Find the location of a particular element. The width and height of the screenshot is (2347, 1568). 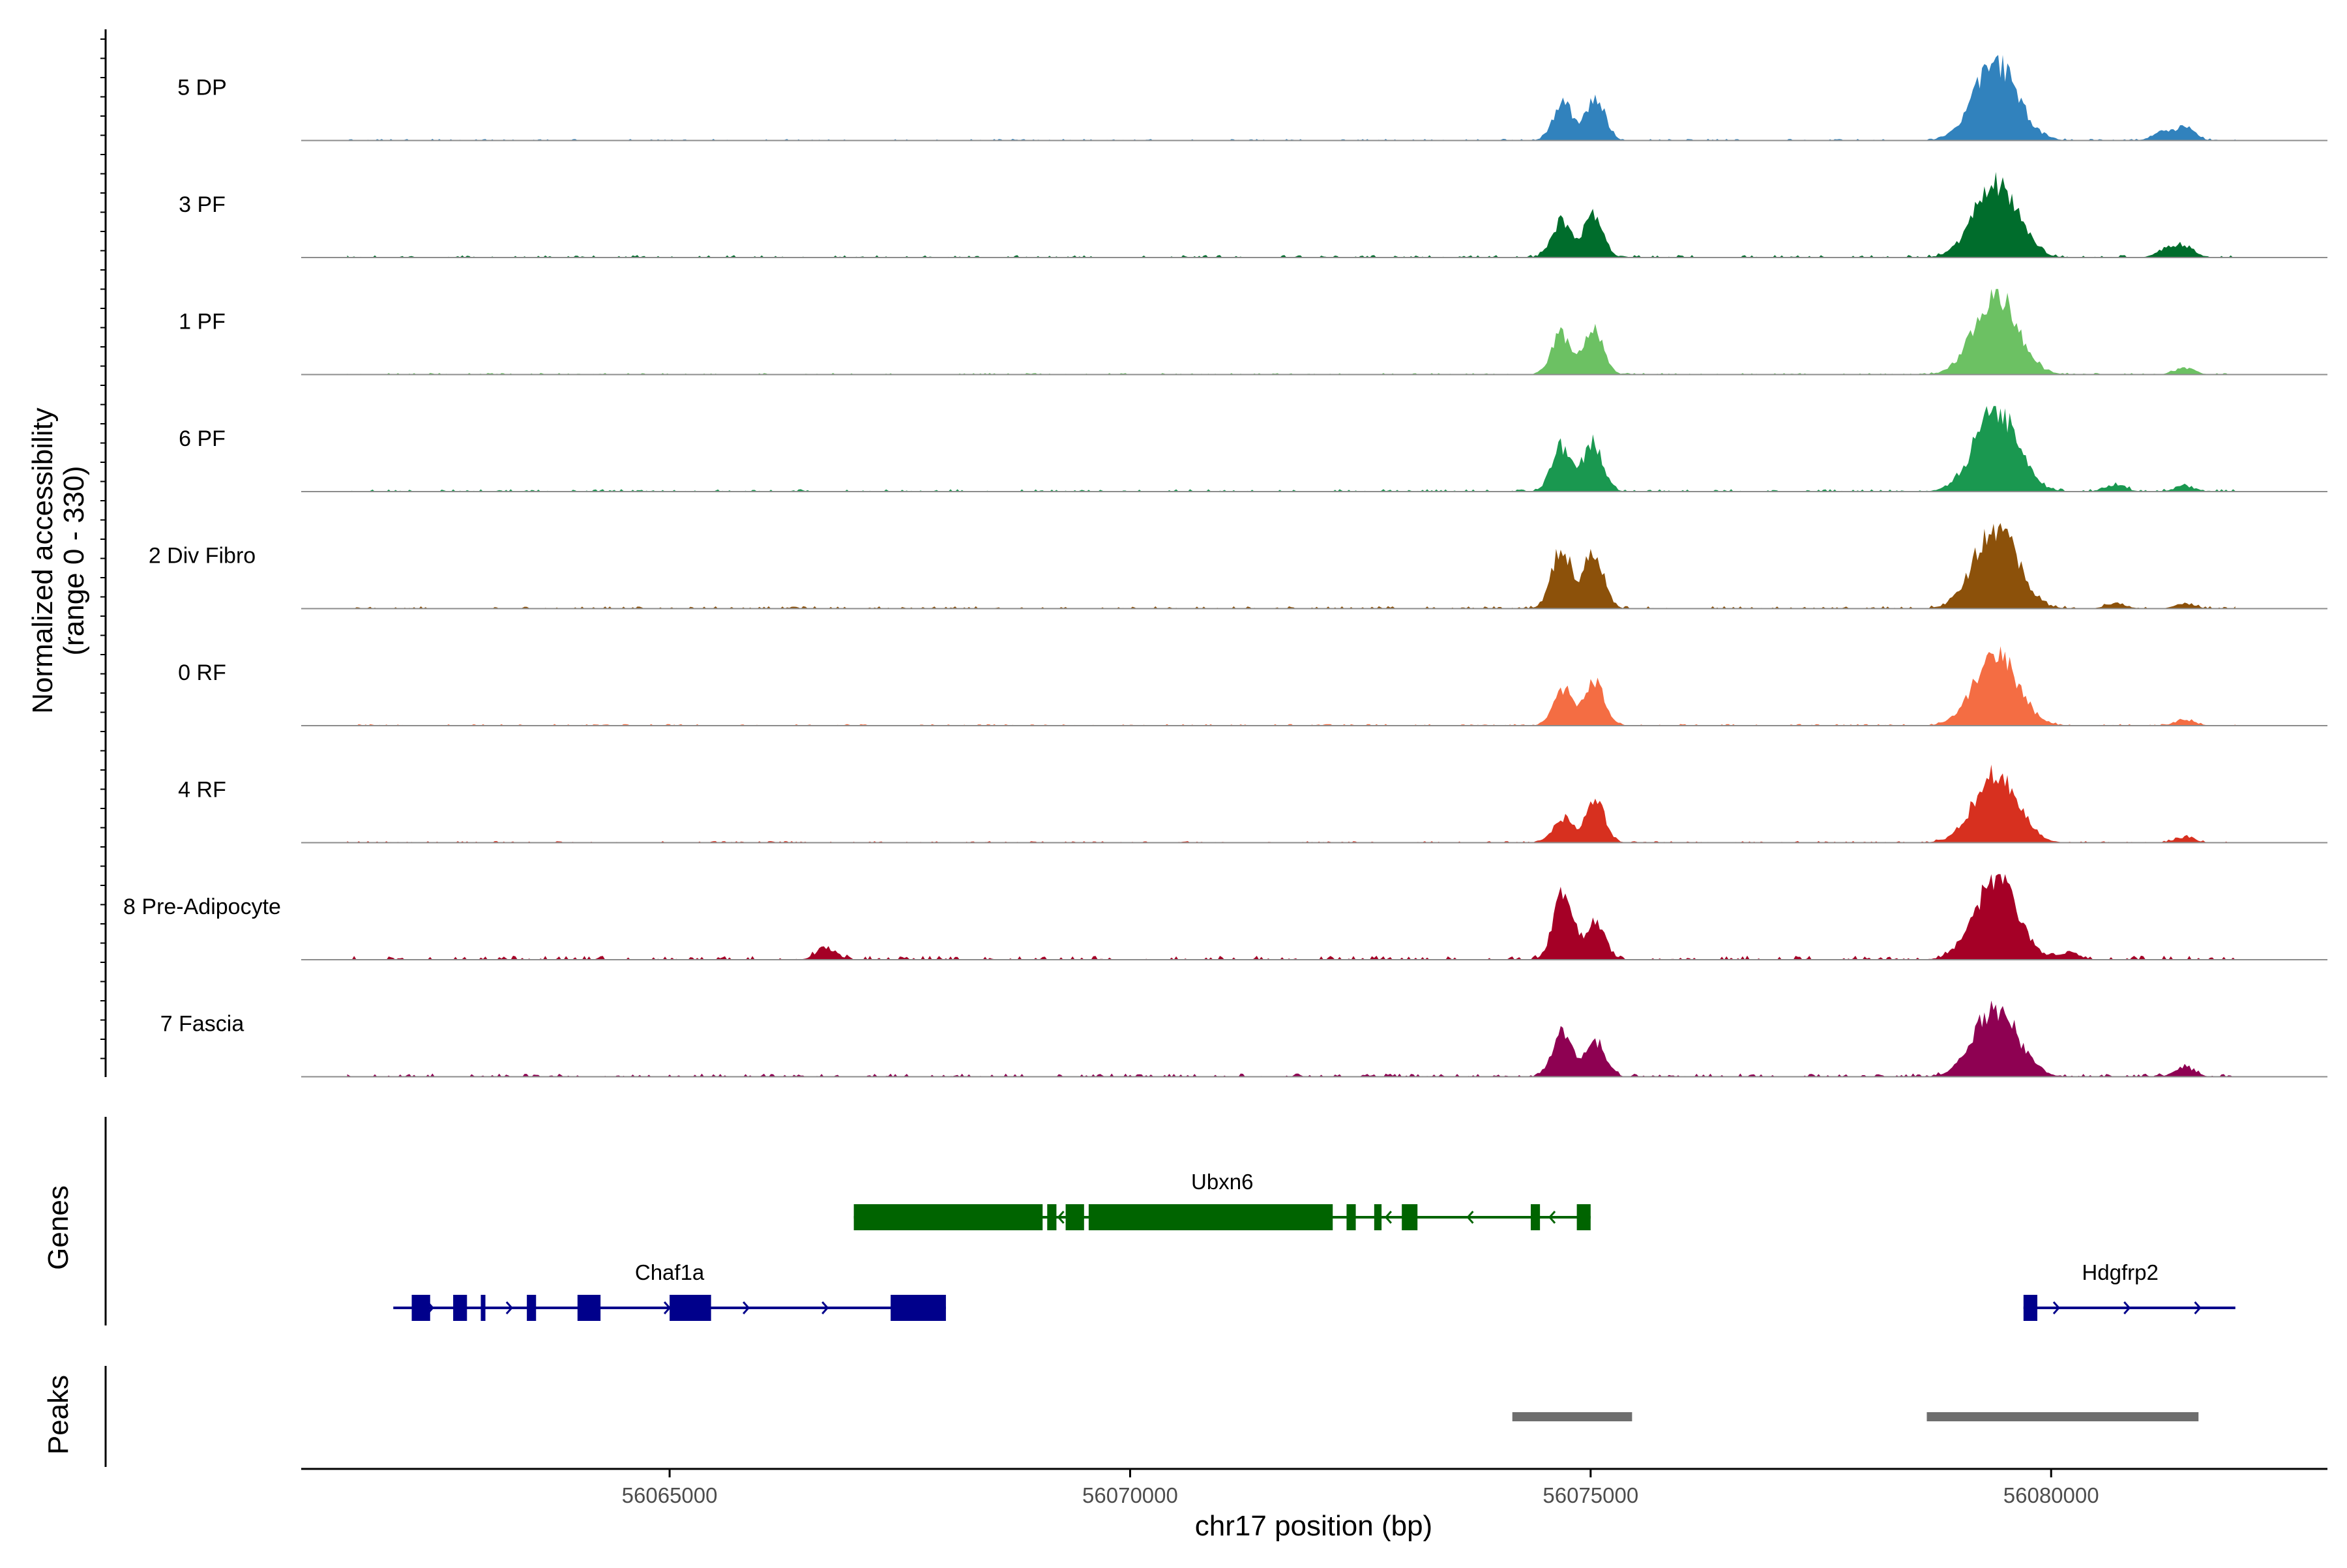

track-label: 8 Pre-Adipocyte is located at coordinates (202, 907).